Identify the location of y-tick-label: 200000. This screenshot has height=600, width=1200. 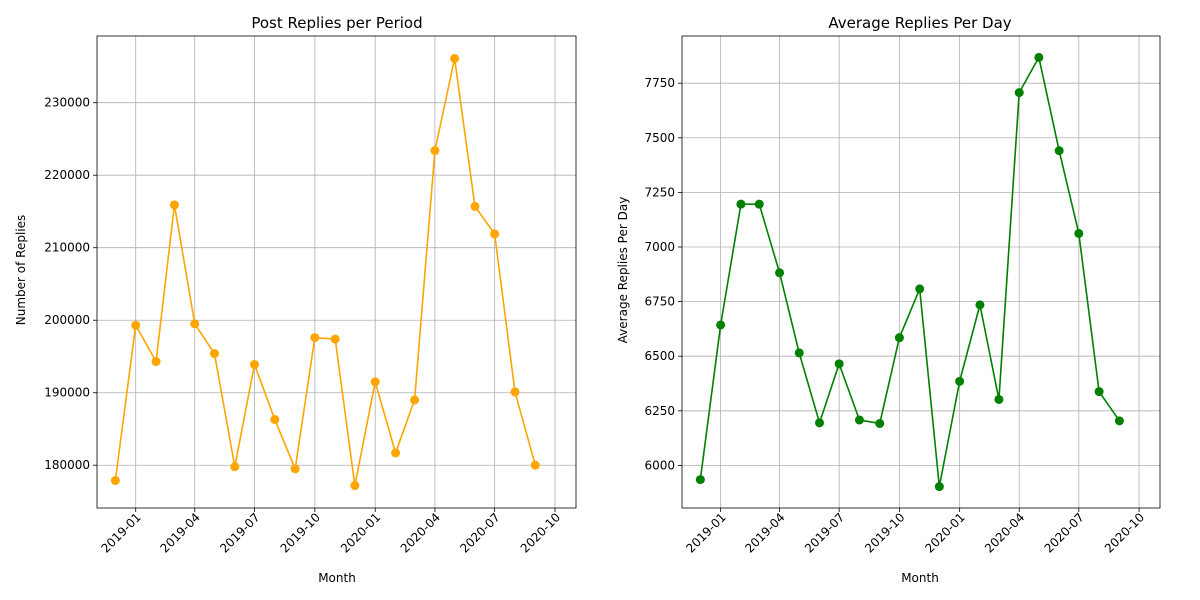
(67, 320).